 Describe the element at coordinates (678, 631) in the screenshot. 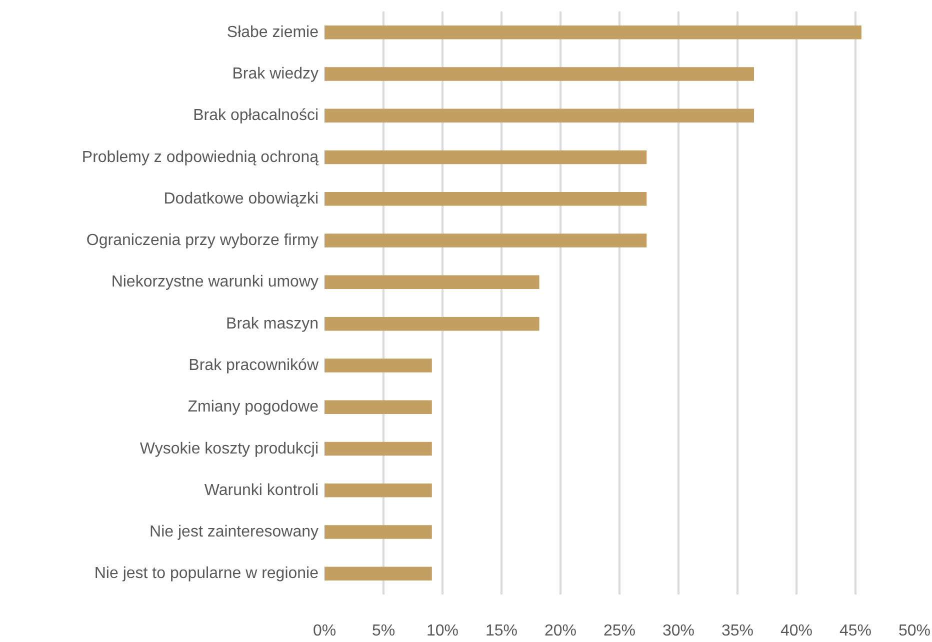

I see `x-tick-label: 30%` at that location.